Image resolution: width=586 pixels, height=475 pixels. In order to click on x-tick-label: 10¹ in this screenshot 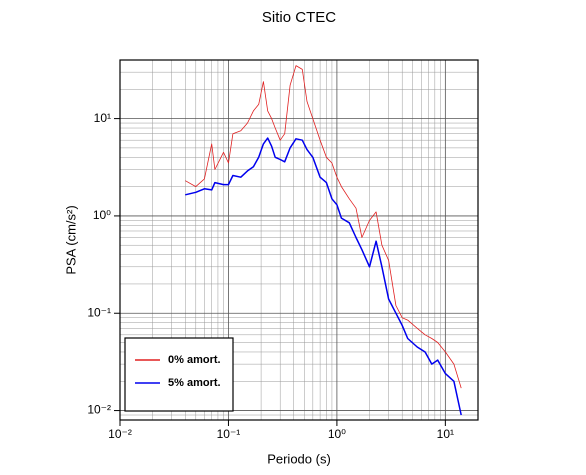, I will do `click(445, 434)`.